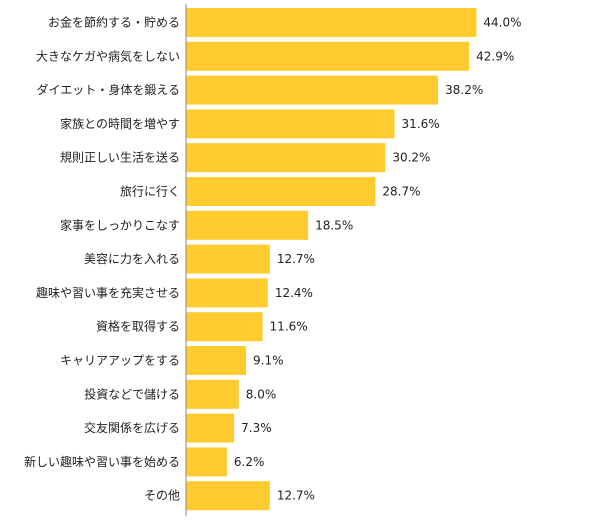 This screenshot has width=600, height=520. What do you see at coordinates (120, 123) in the screenshot?
I see `category-label-3: 家族との時間を増やす` at bounding box center [120, 123].